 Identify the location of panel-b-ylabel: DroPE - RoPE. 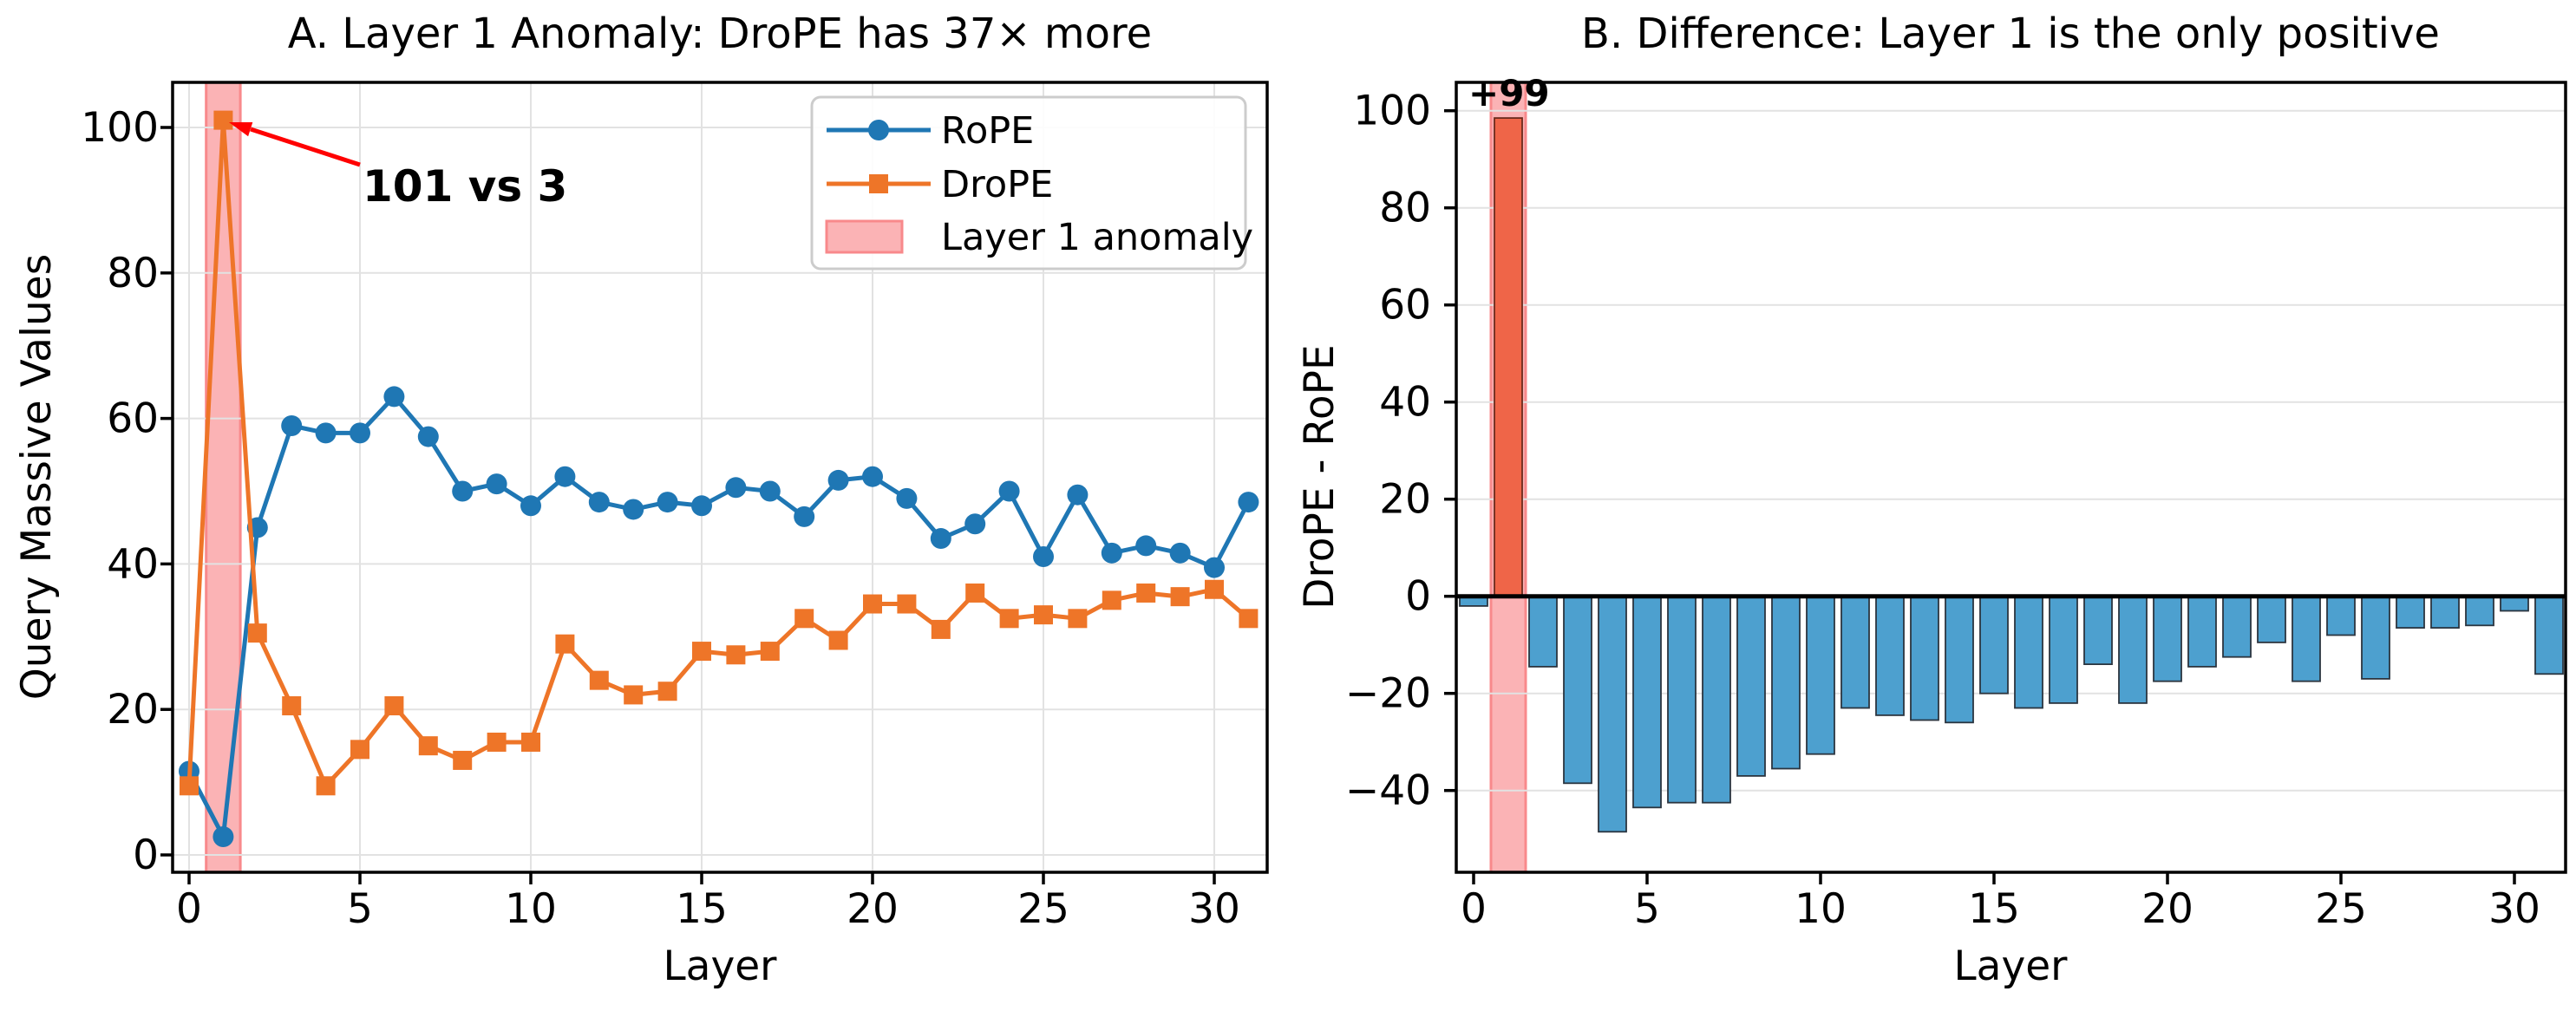
(1320, 476).